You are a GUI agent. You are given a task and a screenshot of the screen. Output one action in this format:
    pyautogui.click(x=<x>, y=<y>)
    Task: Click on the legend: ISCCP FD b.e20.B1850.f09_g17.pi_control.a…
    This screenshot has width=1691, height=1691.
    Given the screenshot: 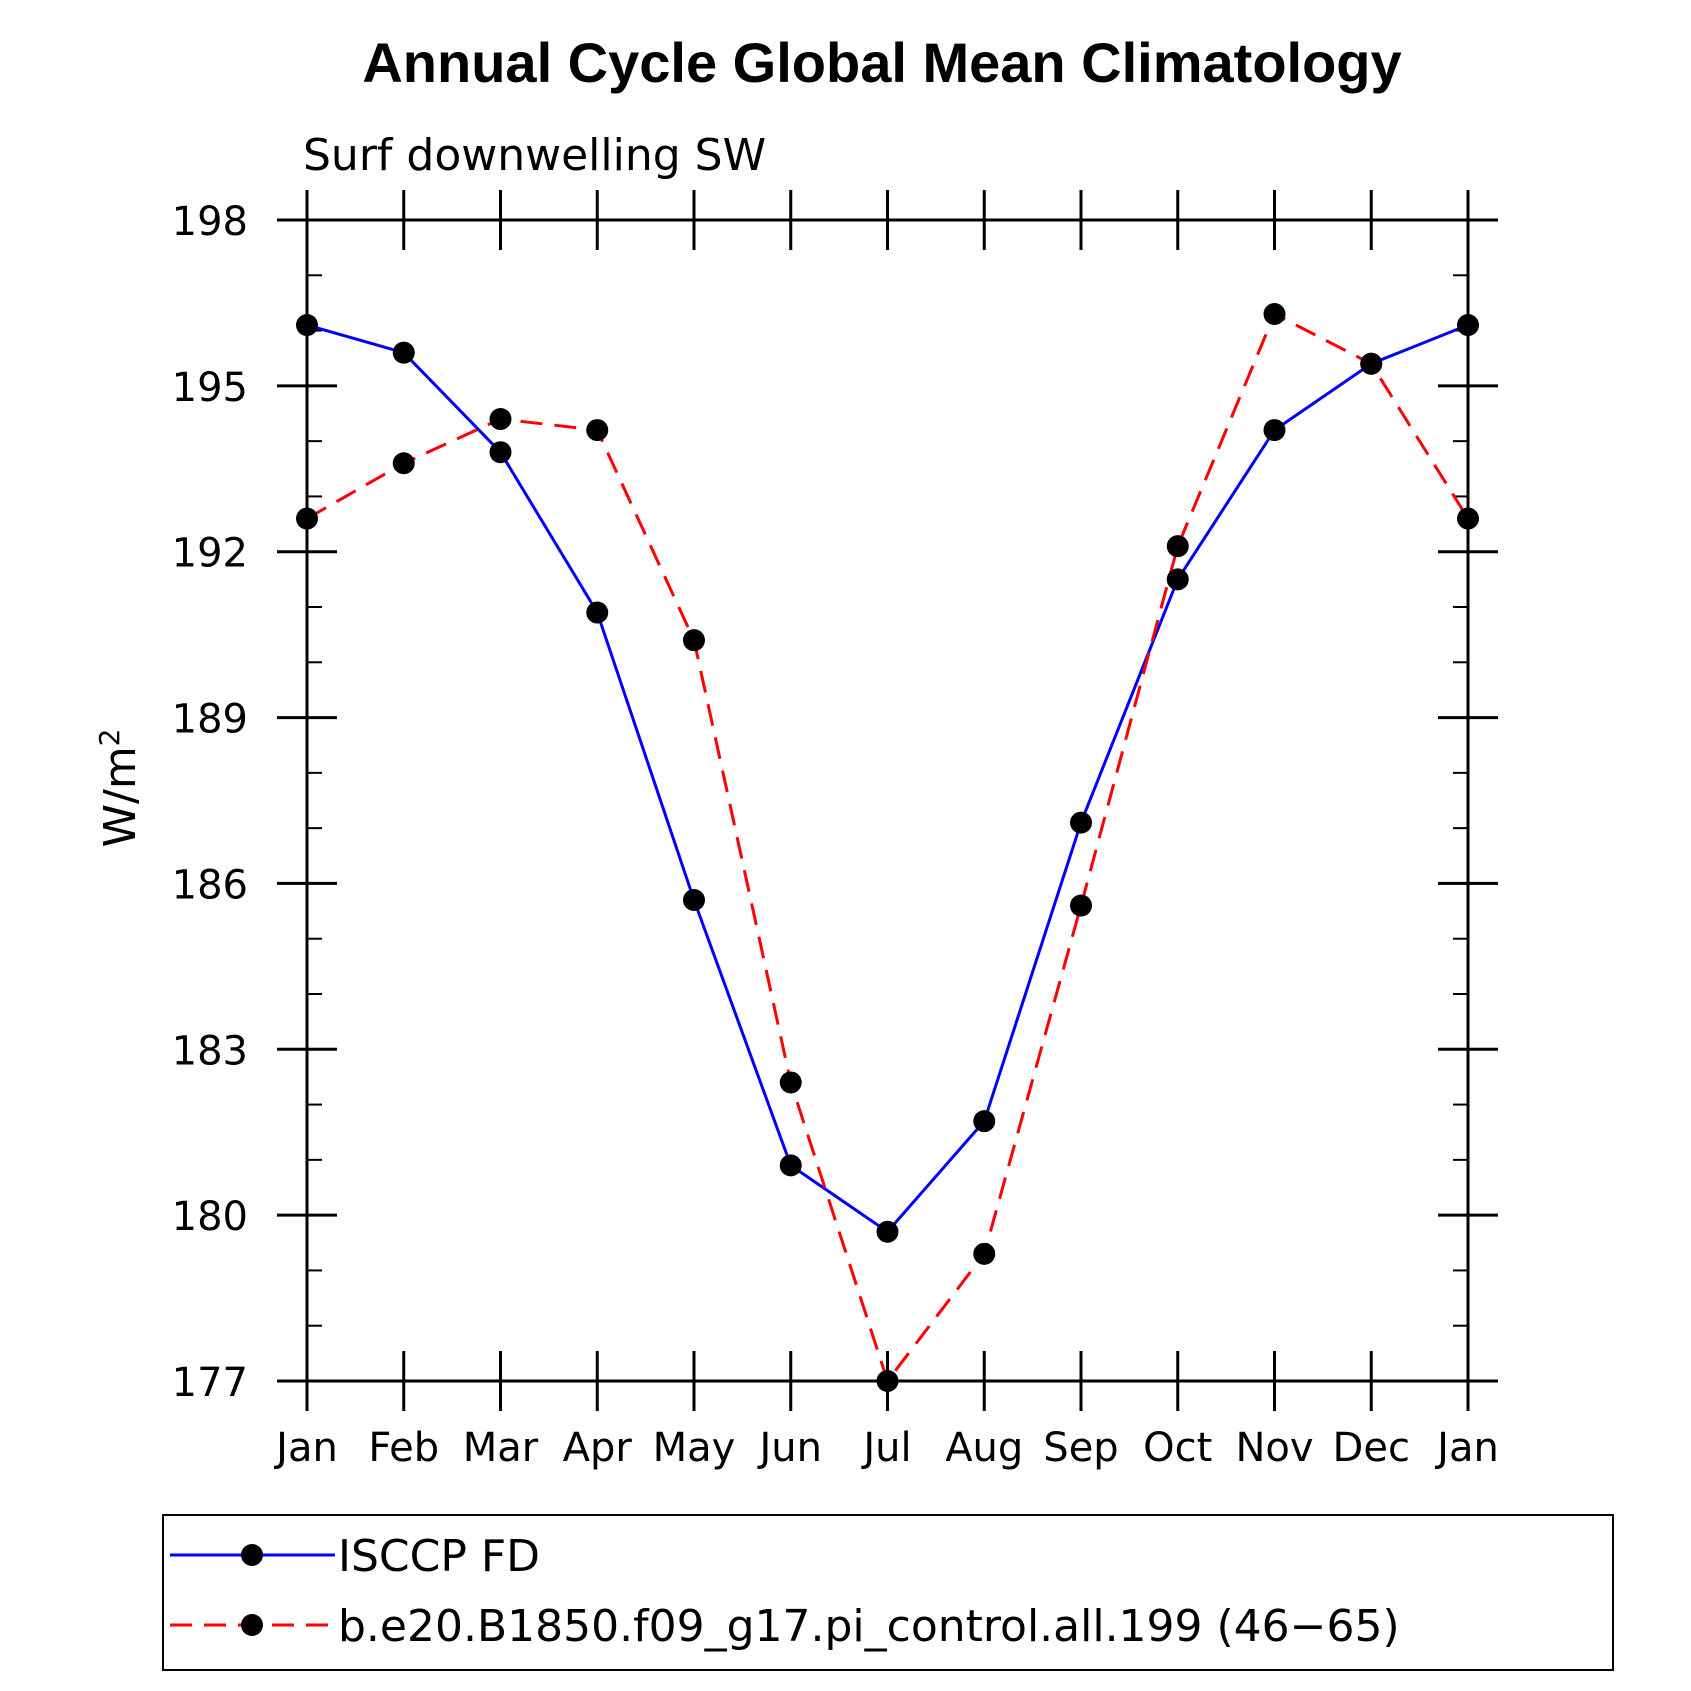 What is the action you would take?
    pyautogui.click(x=785, y=1591)
    